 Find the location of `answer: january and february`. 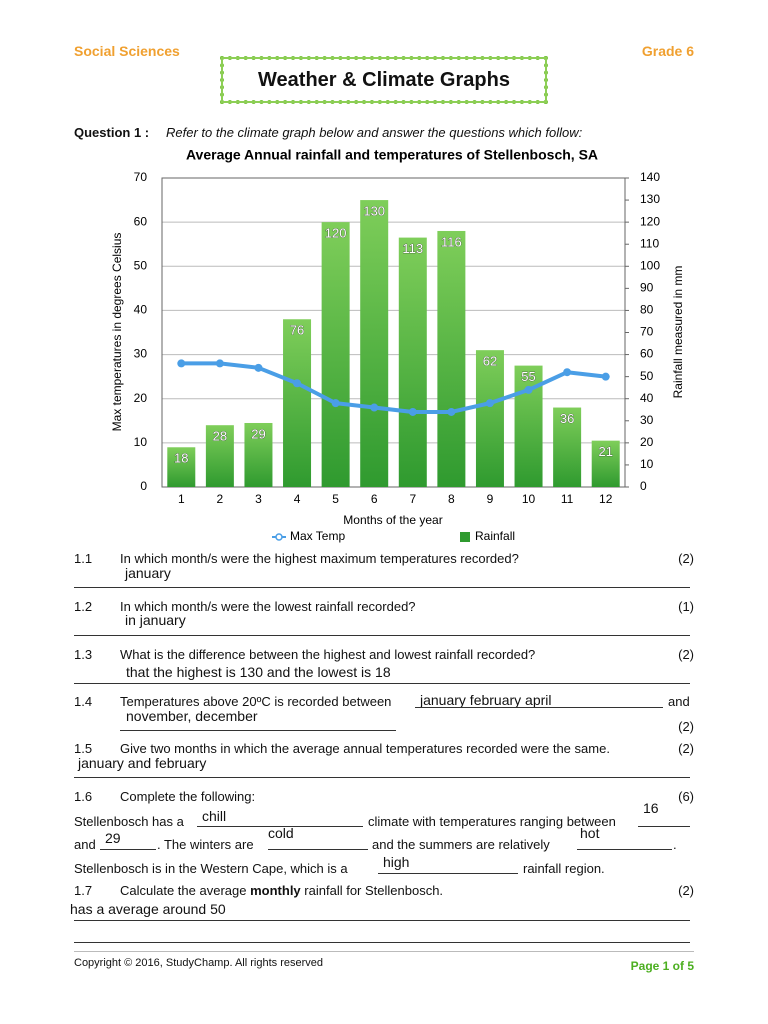

answer: january and february is located at coordinates (142, 763).